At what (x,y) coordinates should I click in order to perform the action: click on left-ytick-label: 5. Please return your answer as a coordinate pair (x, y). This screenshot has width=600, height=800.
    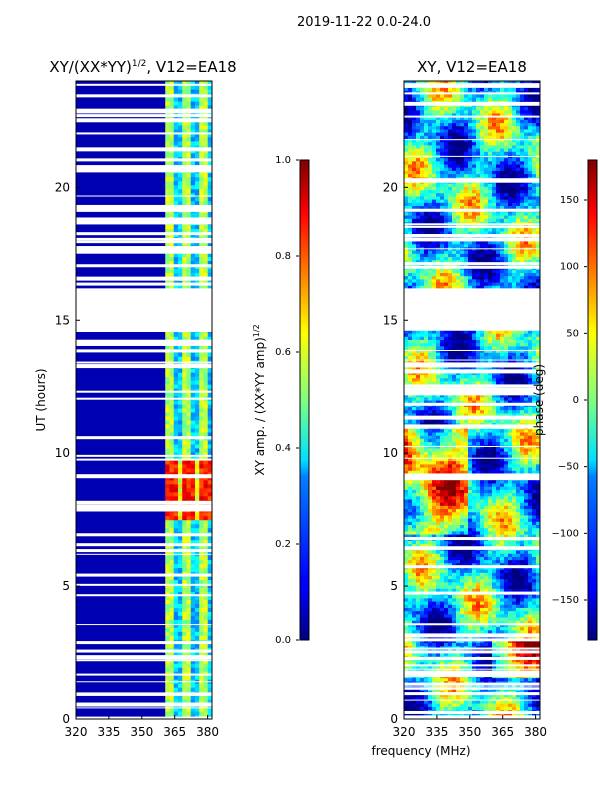
    Looking at the image, I should click on (66, 586).